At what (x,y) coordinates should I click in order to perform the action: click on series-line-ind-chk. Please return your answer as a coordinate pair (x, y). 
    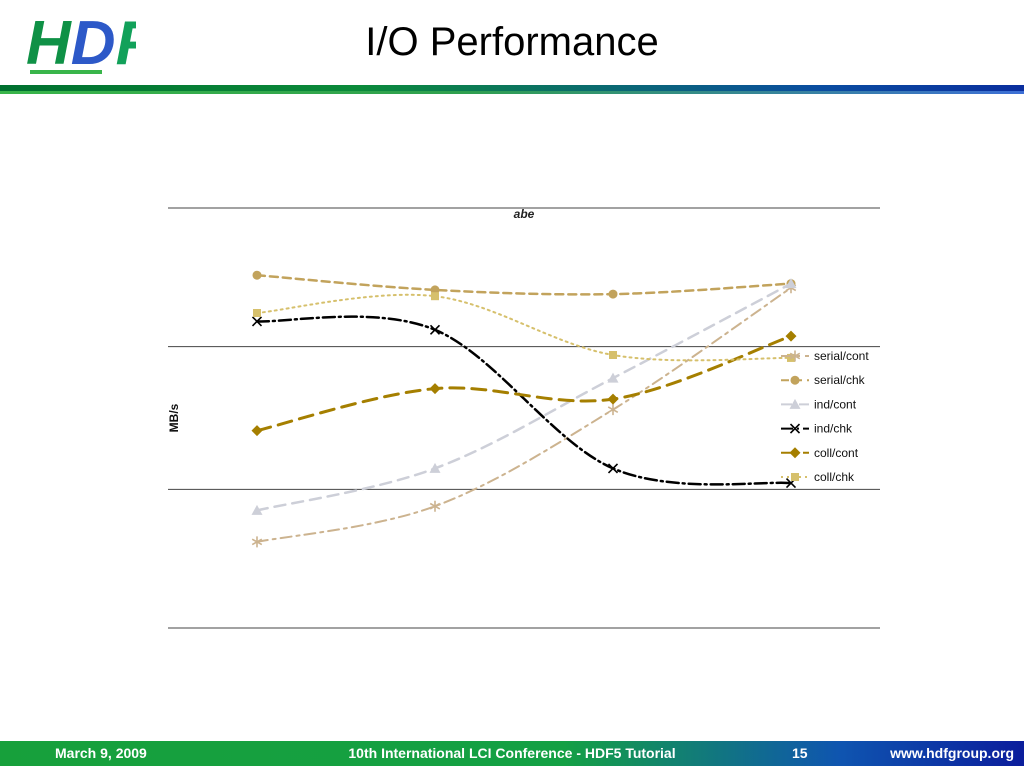
    Looking at the image, I should click on (524, 400).